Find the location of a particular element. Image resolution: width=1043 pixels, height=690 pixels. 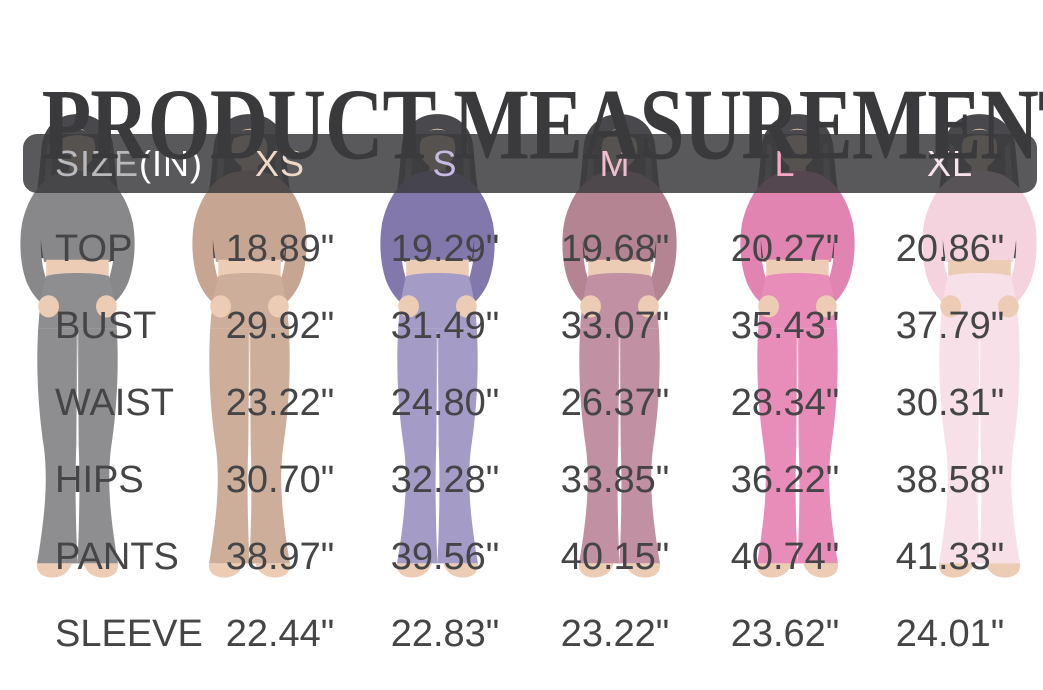

measurement-value: 19.29" is located at coordinates (445, 249).